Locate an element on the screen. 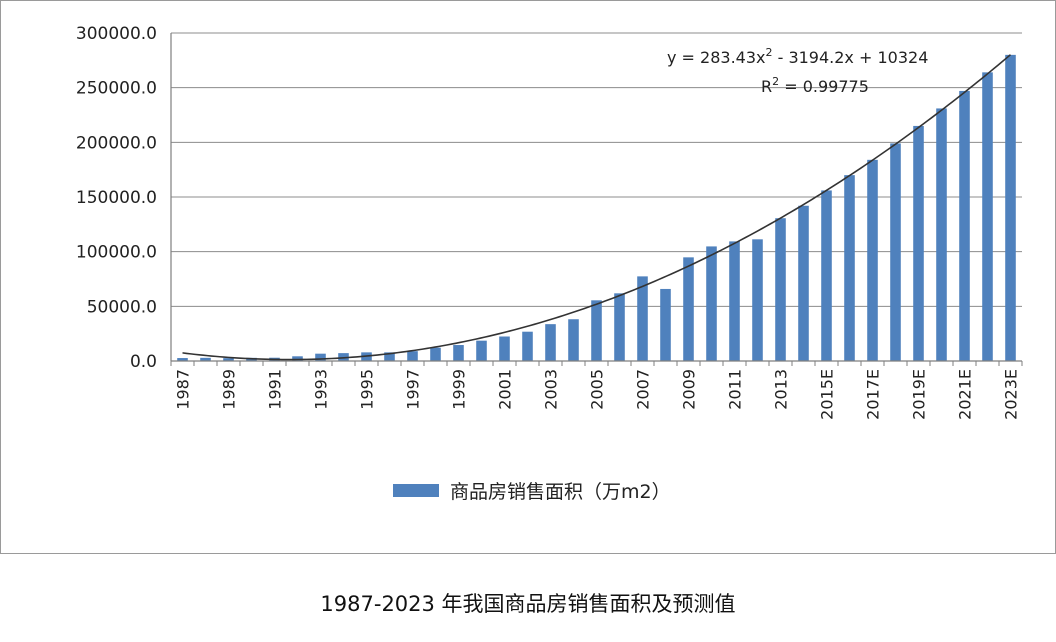  figure-caption: 1987-2023 年我国商品房销售面积及预测值 is located at coordinates (528, 604).